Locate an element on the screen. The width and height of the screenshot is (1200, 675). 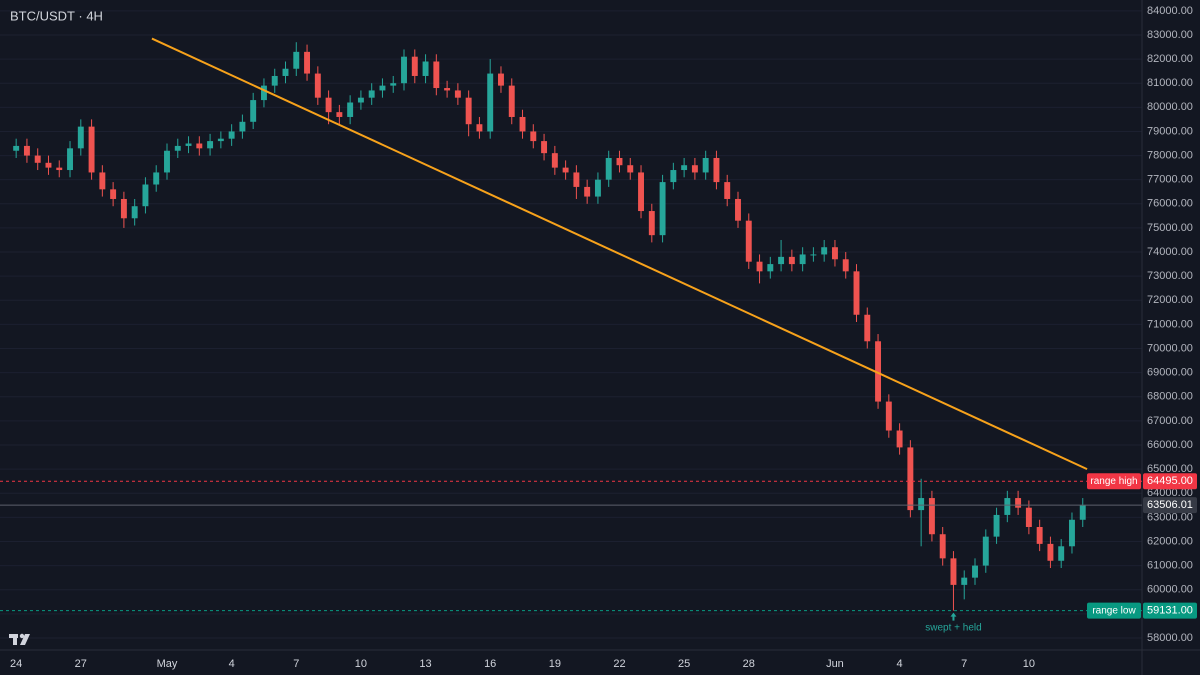
logo is located at coordinates (19, 639).